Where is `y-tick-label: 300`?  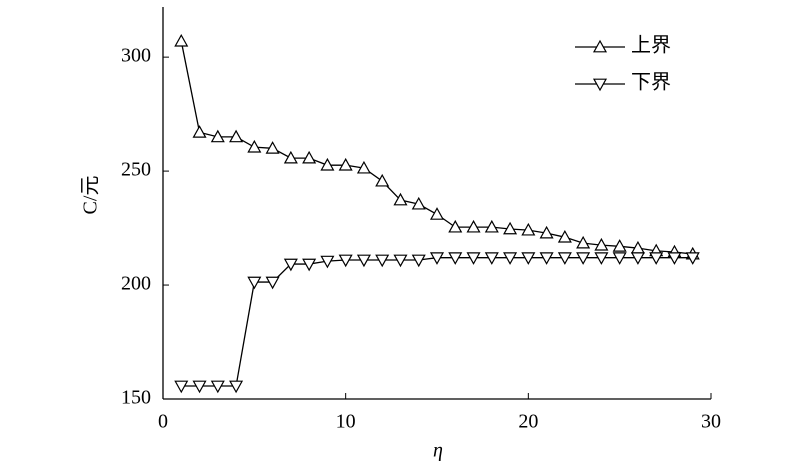
y-tick-label: 300 is located at coordinates (136, 56).